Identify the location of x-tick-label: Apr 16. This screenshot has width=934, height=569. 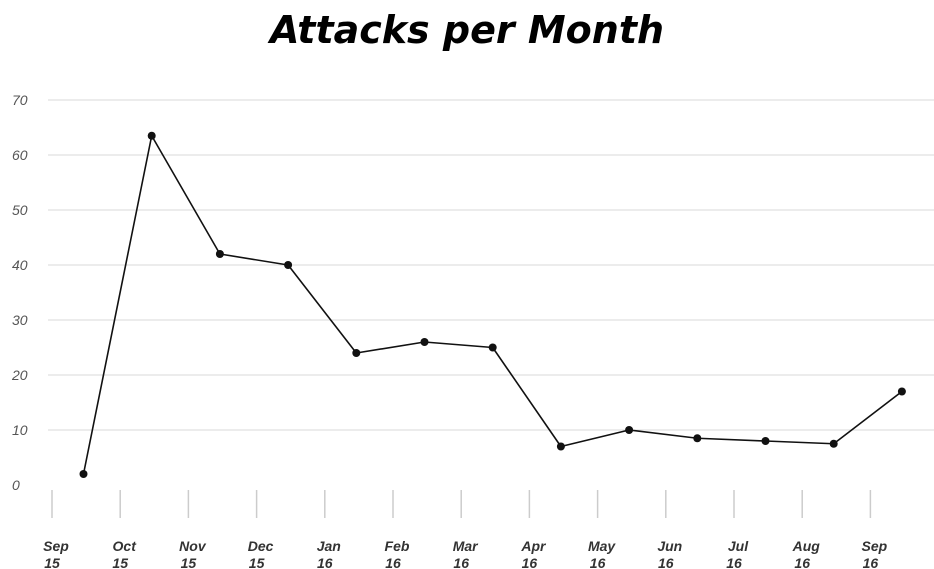
(533, 553).